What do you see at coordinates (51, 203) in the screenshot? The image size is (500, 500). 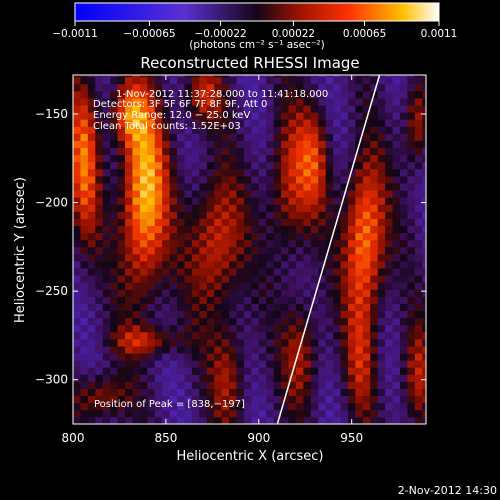 I see `y-tick-label: −200` at bounding box center [51, 203].